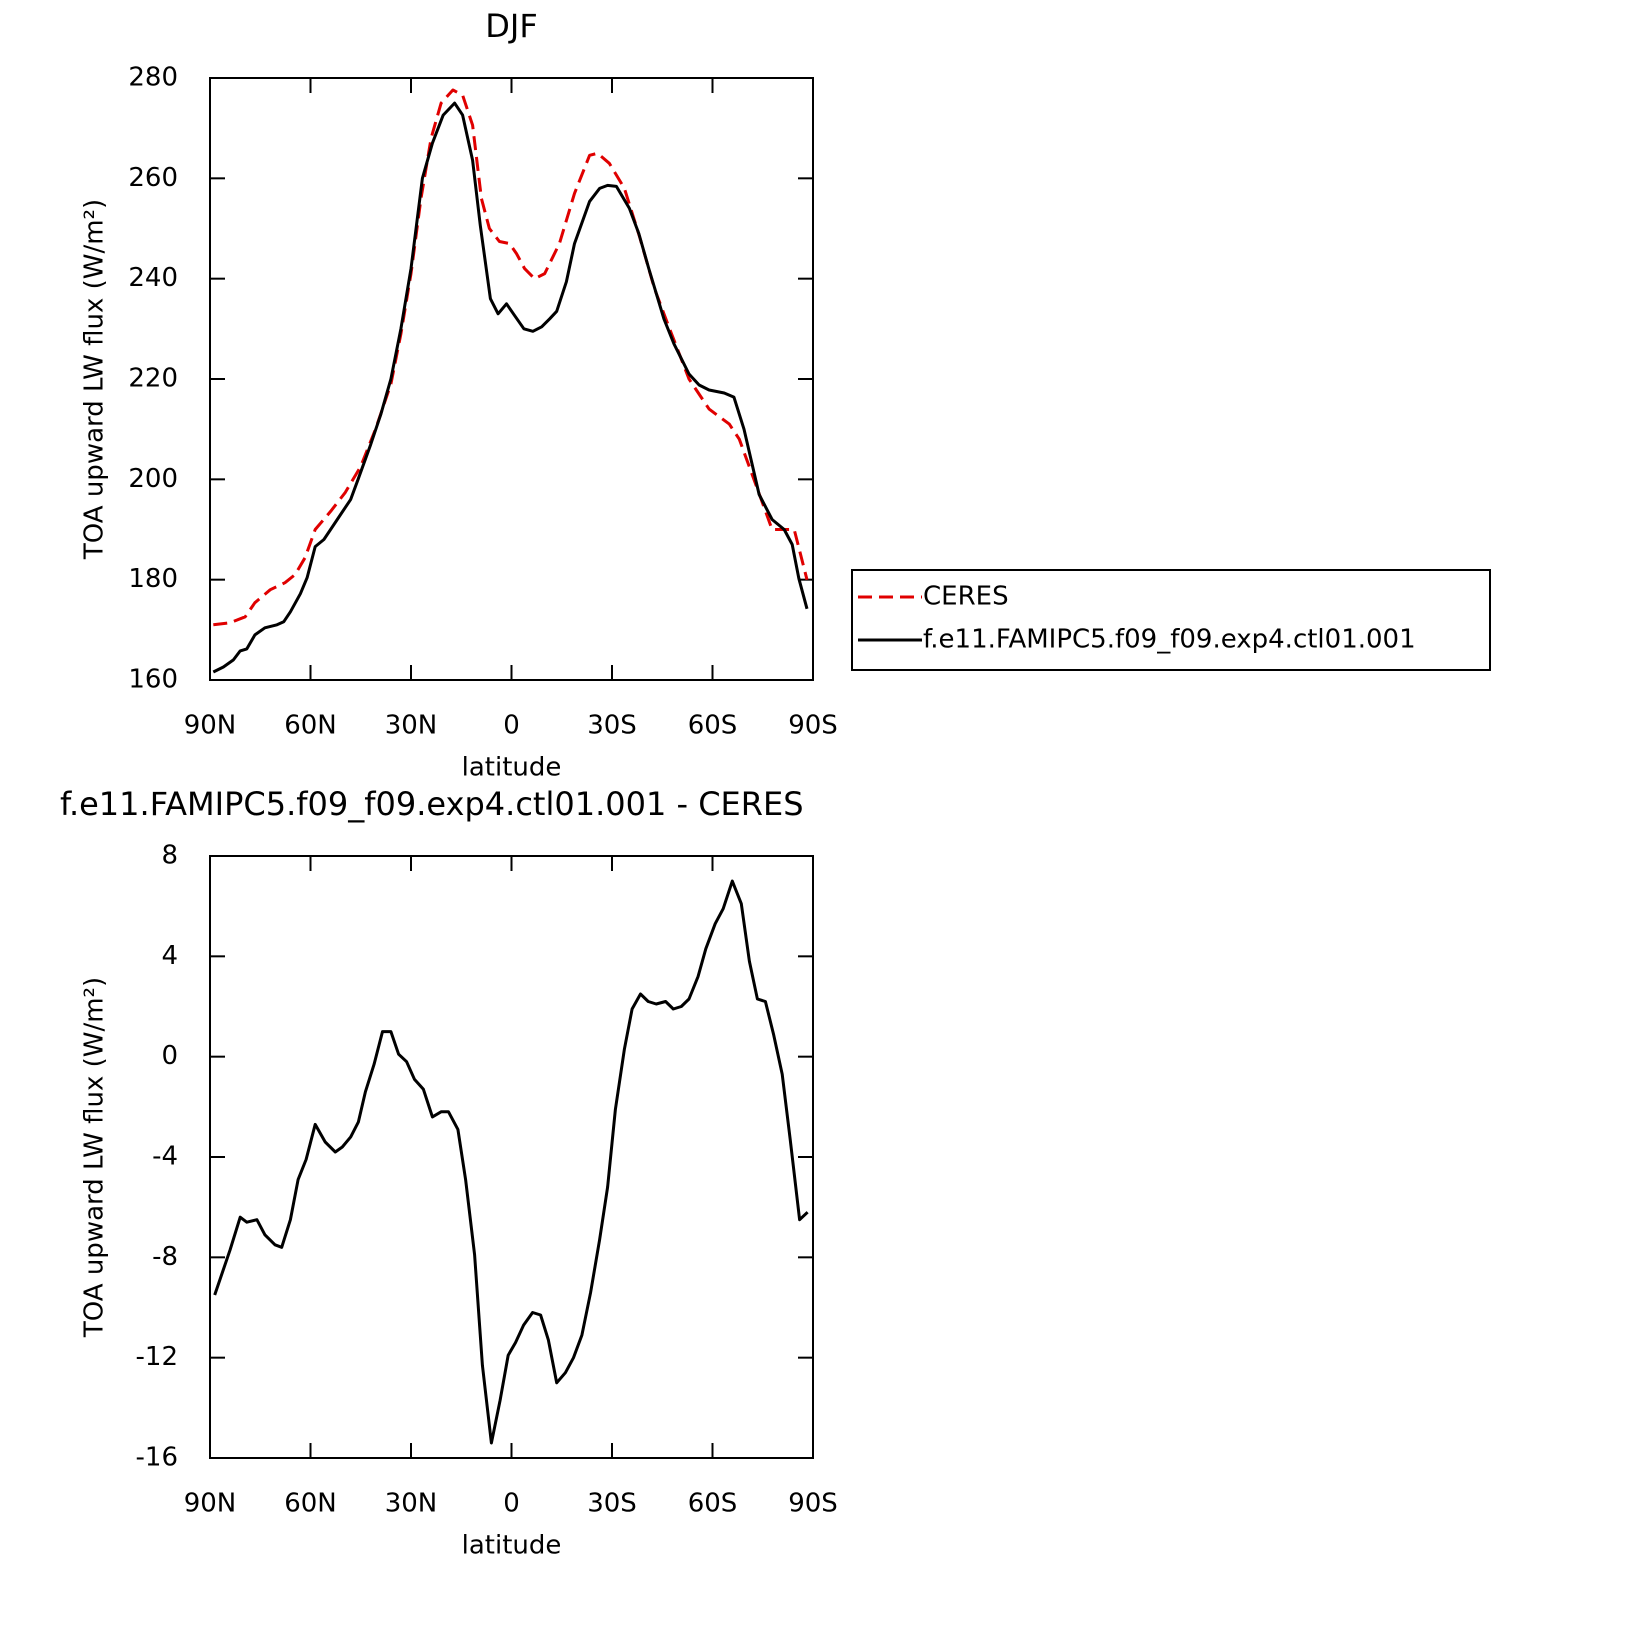  Describe the element at coordinates (153, 680) in the screenshot. I see `y-tick-label: 160` at that location.